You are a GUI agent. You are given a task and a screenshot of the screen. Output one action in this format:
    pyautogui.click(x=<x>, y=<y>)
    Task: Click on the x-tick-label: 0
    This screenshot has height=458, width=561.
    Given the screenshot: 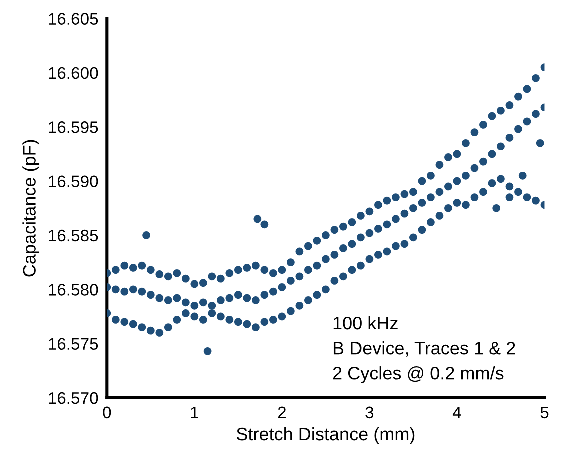 What is the action you would take?
    pyautogui.click(x=107, y=412)
    